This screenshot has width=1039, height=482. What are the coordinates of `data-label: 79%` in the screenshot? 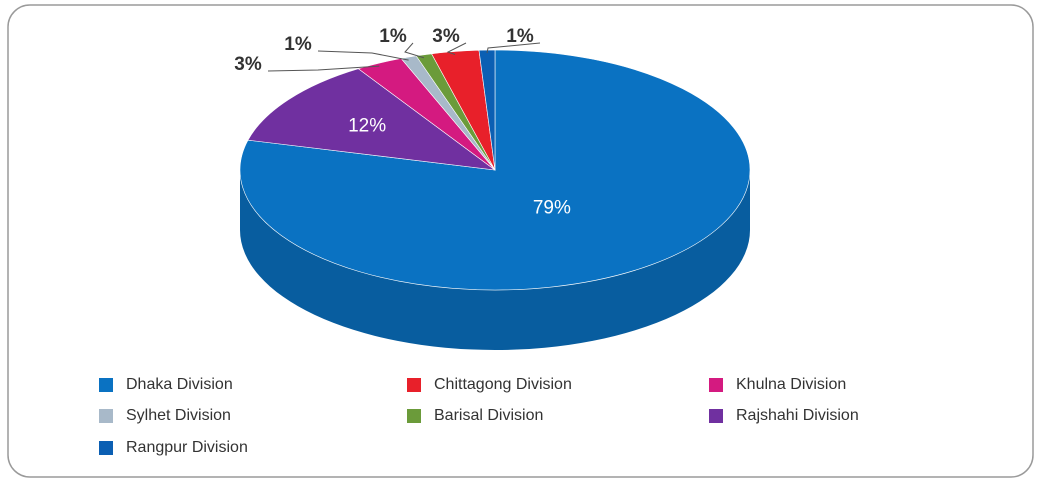 It's located at (552, 207).